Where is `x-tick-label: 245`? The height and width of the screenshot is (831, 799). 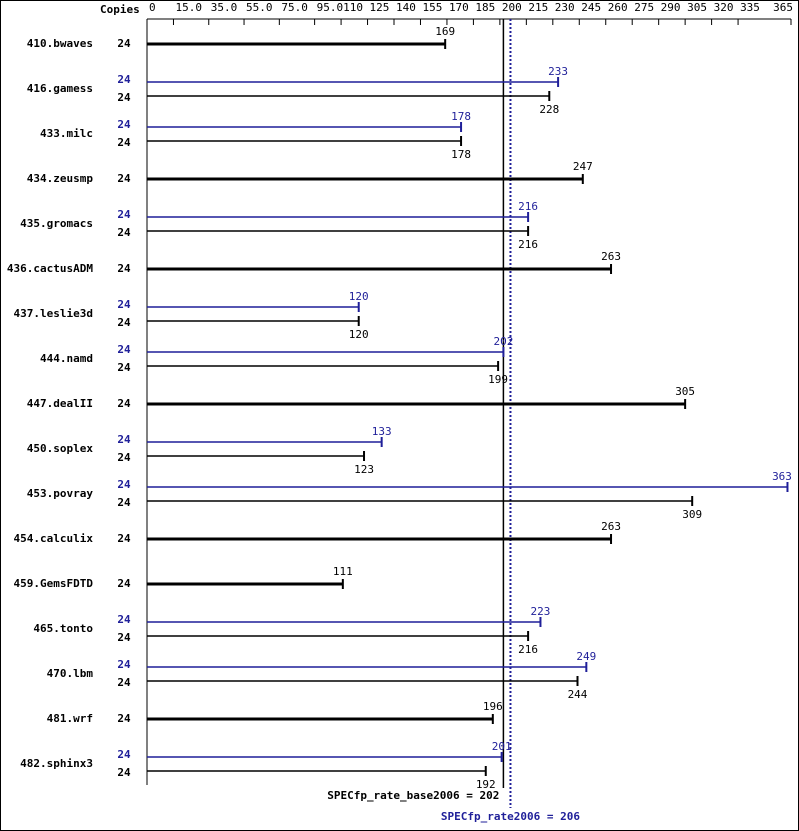
x-tick-label: 245 is located at coordinates (591, 7).